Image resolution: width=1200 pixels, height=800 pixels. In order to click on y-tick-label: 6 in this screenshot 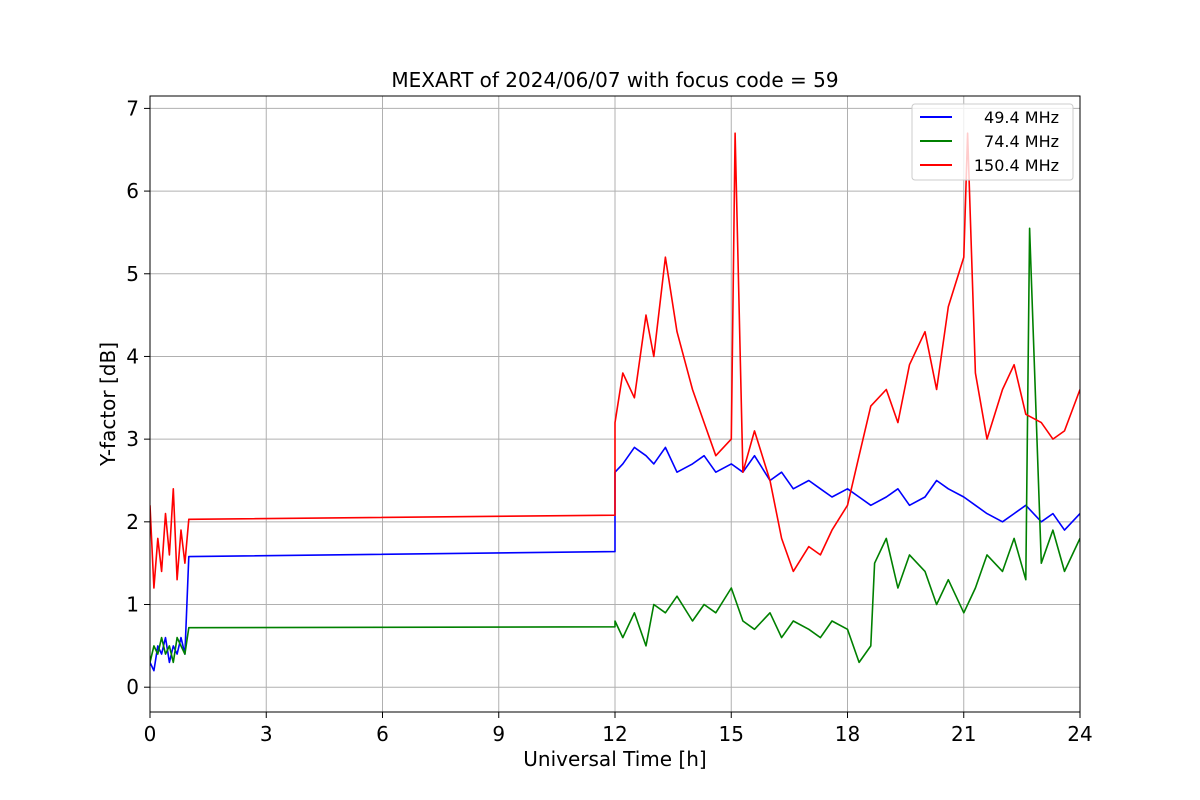, I will do `click(132, 191)`.